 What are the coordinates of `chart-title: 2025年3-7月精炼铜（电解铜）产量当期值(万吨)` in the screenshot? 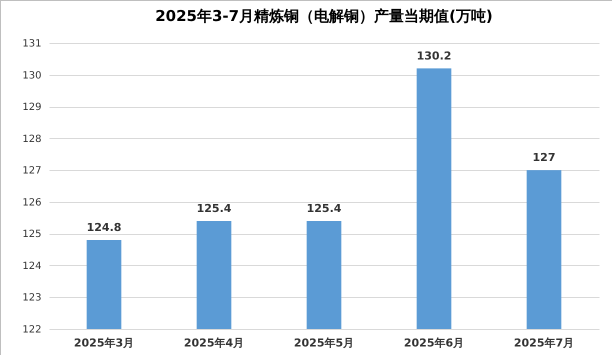 It's located at (324, 16).